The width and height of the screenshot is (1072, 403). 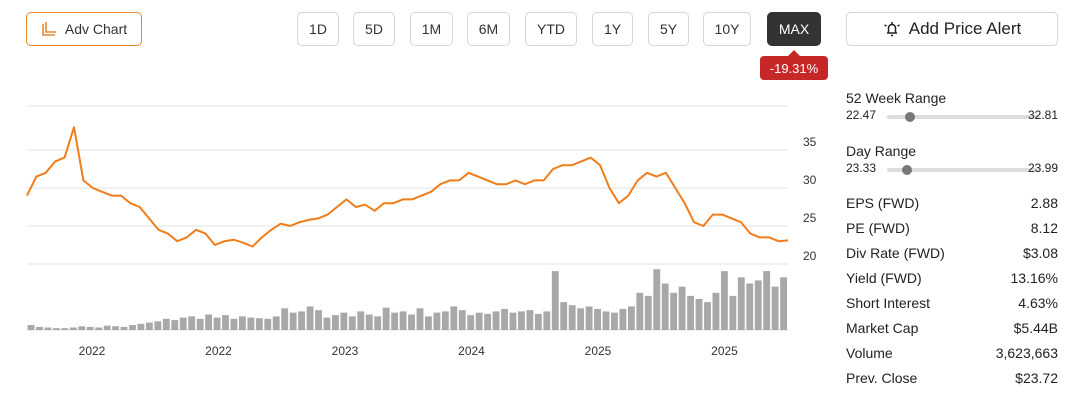 I want to click on period-button: 5Y, so click(x=668, y=29).